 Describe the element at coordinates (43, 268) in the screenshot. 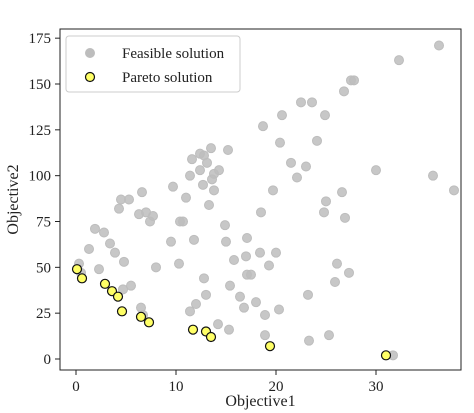

I see `y-tick-label: 50` at that location.